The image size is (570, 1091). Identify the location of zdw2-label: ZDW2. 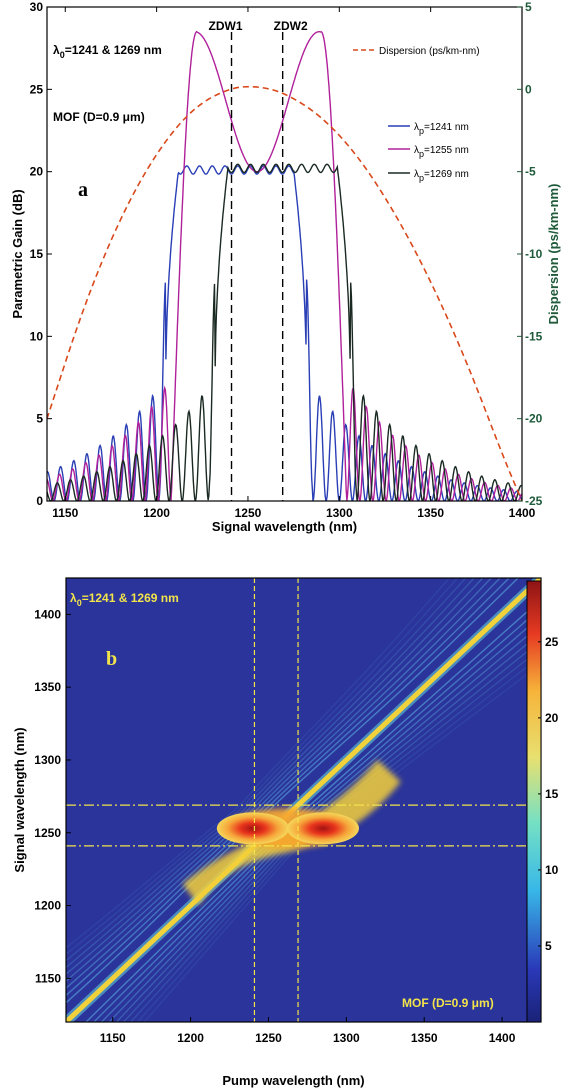
(291, 26).